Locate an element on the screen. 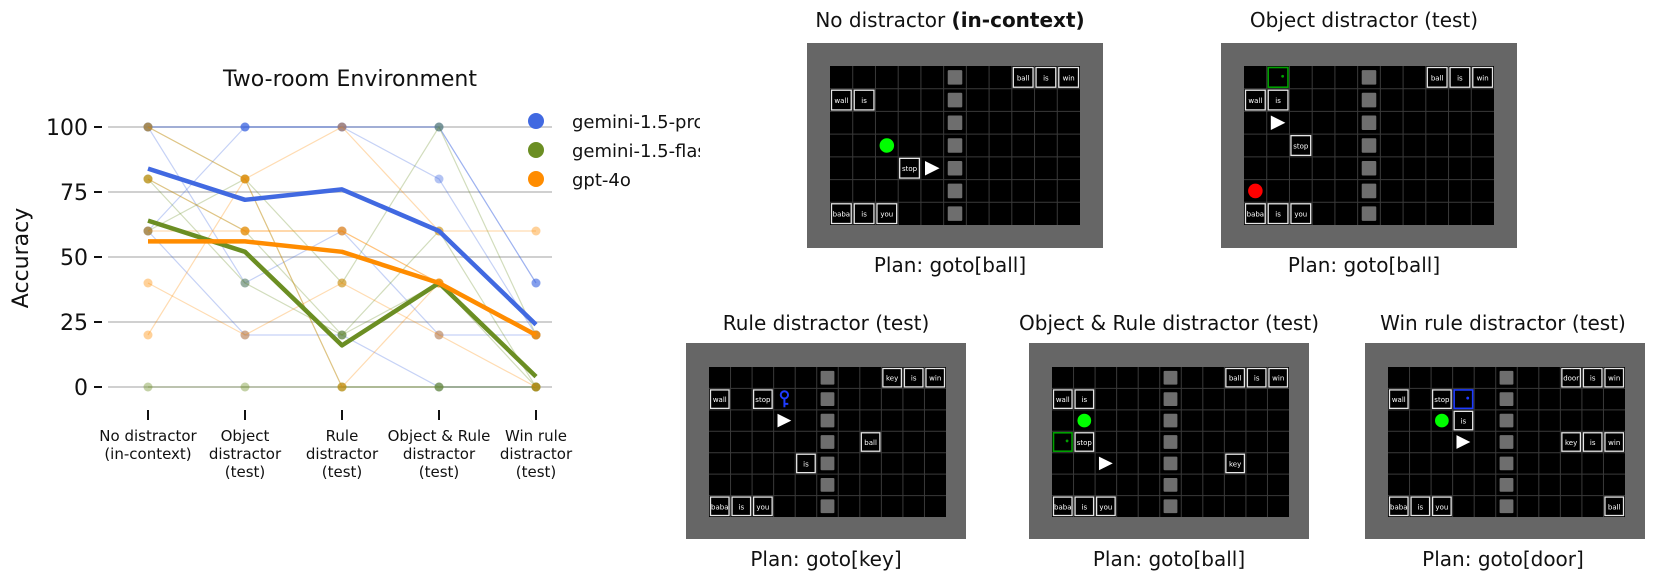 This screenshot has width=1661, height=573. panel-title: No distractor (in-context) is located at coordinates (950, 20).